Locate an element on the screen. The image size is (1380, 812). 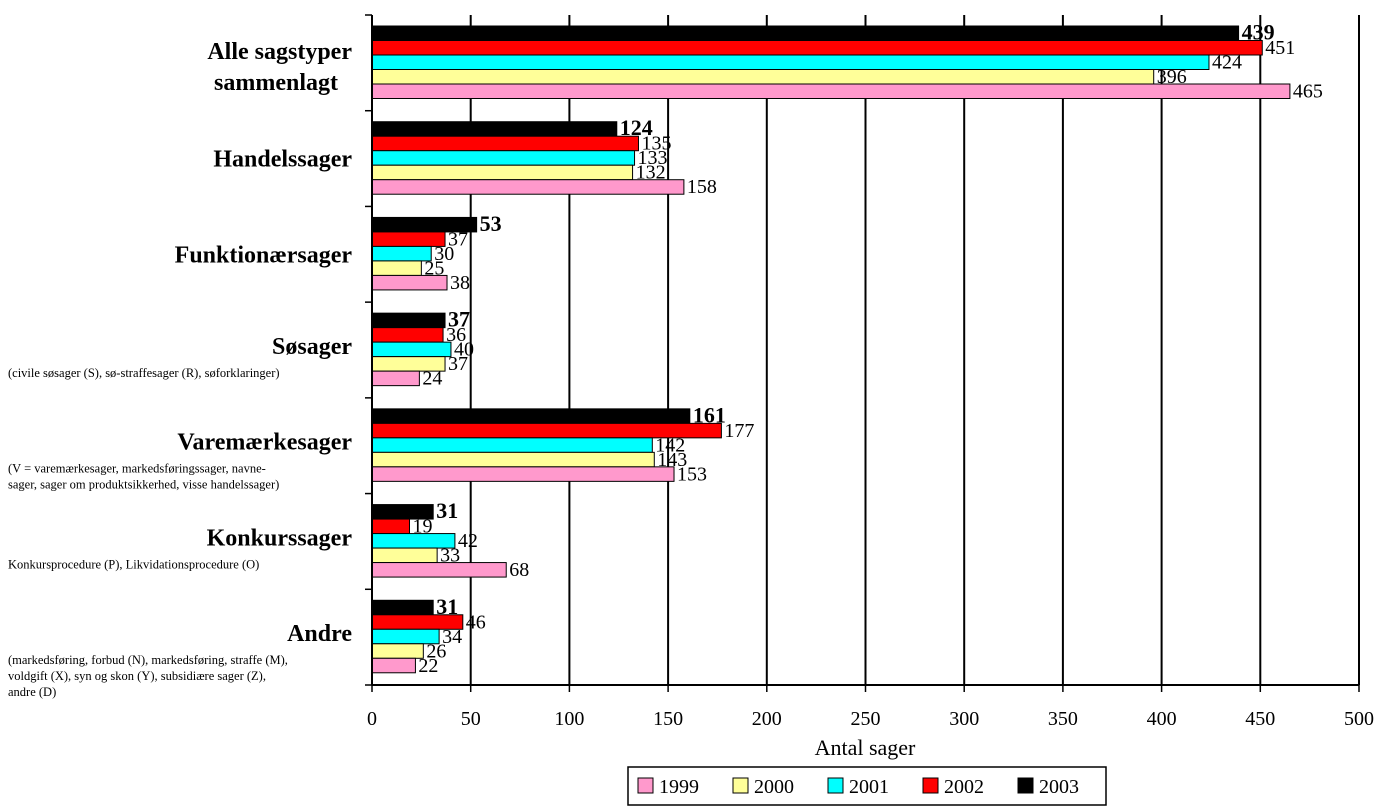
legend-swatch-2003 is located at coordinates (1025, 785).